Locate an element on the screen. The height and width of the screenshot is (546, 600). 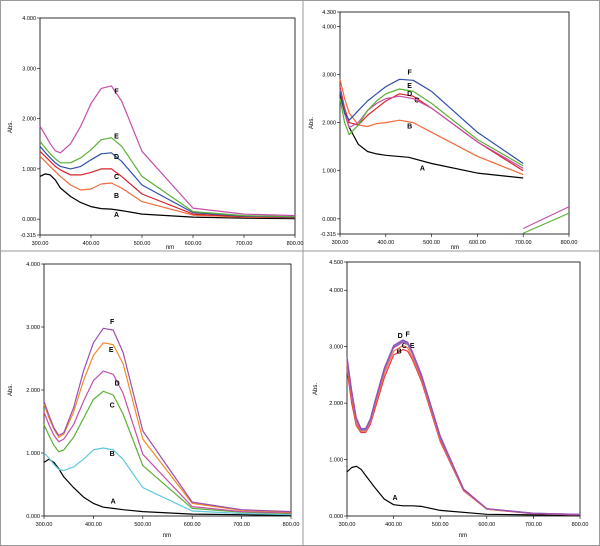
y-tick-label: 4.300 is located at coordinates (329, 13).